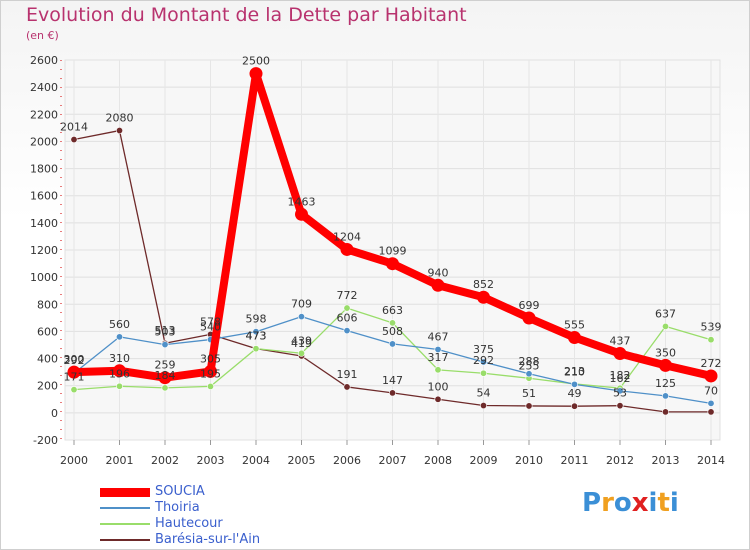 This screenshot has height=550, width=750. Describe the element at coordinates (529, 460) in the screenshot. I see `x-tick-label: 2010` at that location.